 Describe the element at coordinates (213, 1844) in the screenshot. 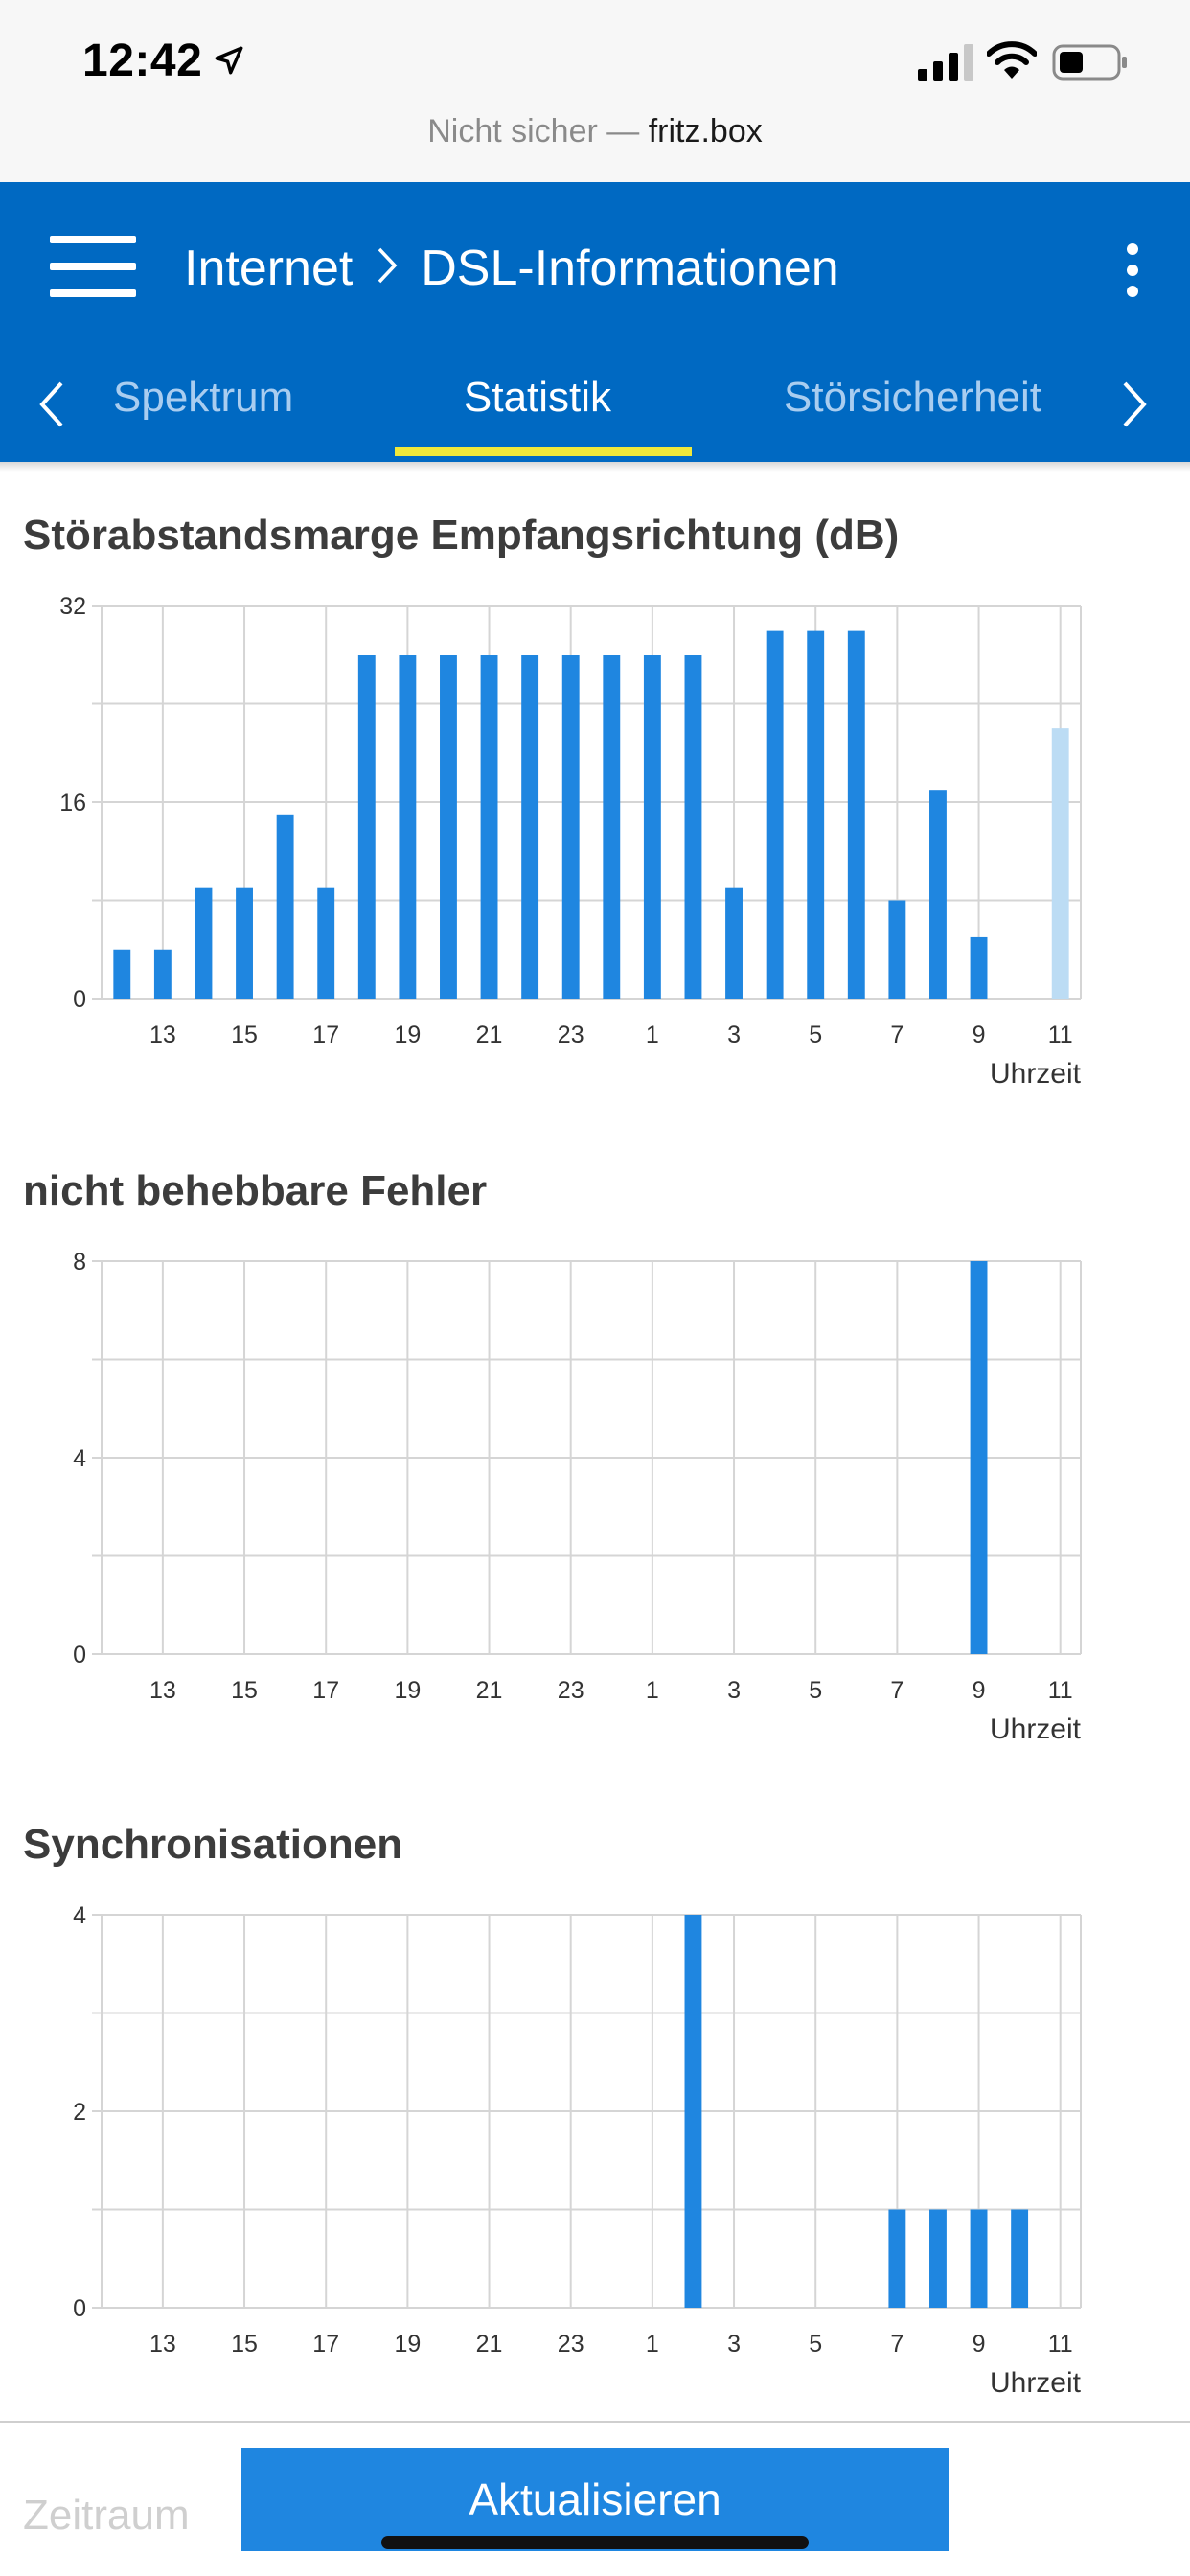

I see `chart-title-synchronizations: Synchronisationen` at that location.